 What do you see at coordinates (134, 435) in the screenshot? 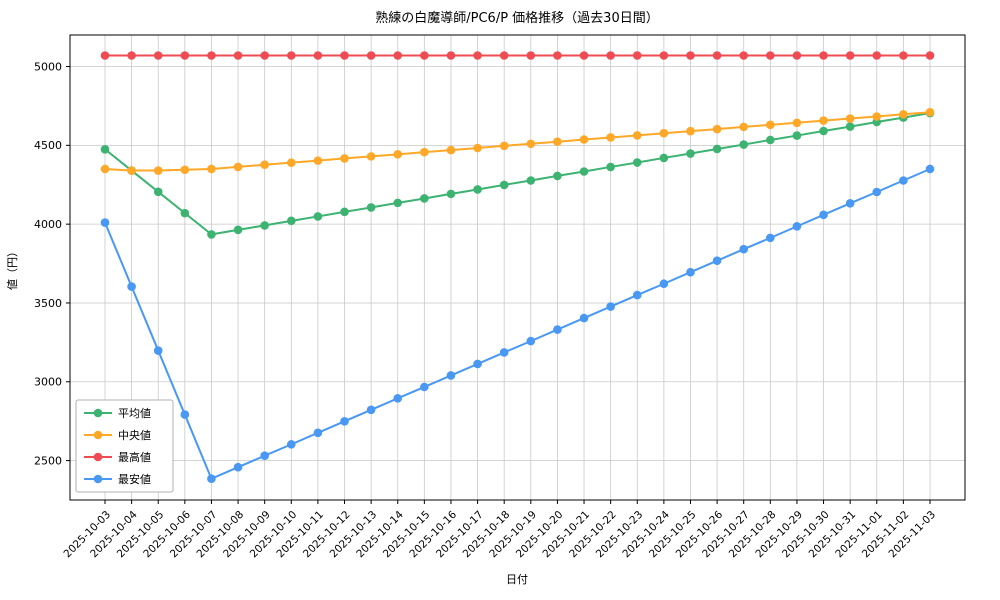
I see `legend-label-median: 中央値` at bounding box center [134, 435].